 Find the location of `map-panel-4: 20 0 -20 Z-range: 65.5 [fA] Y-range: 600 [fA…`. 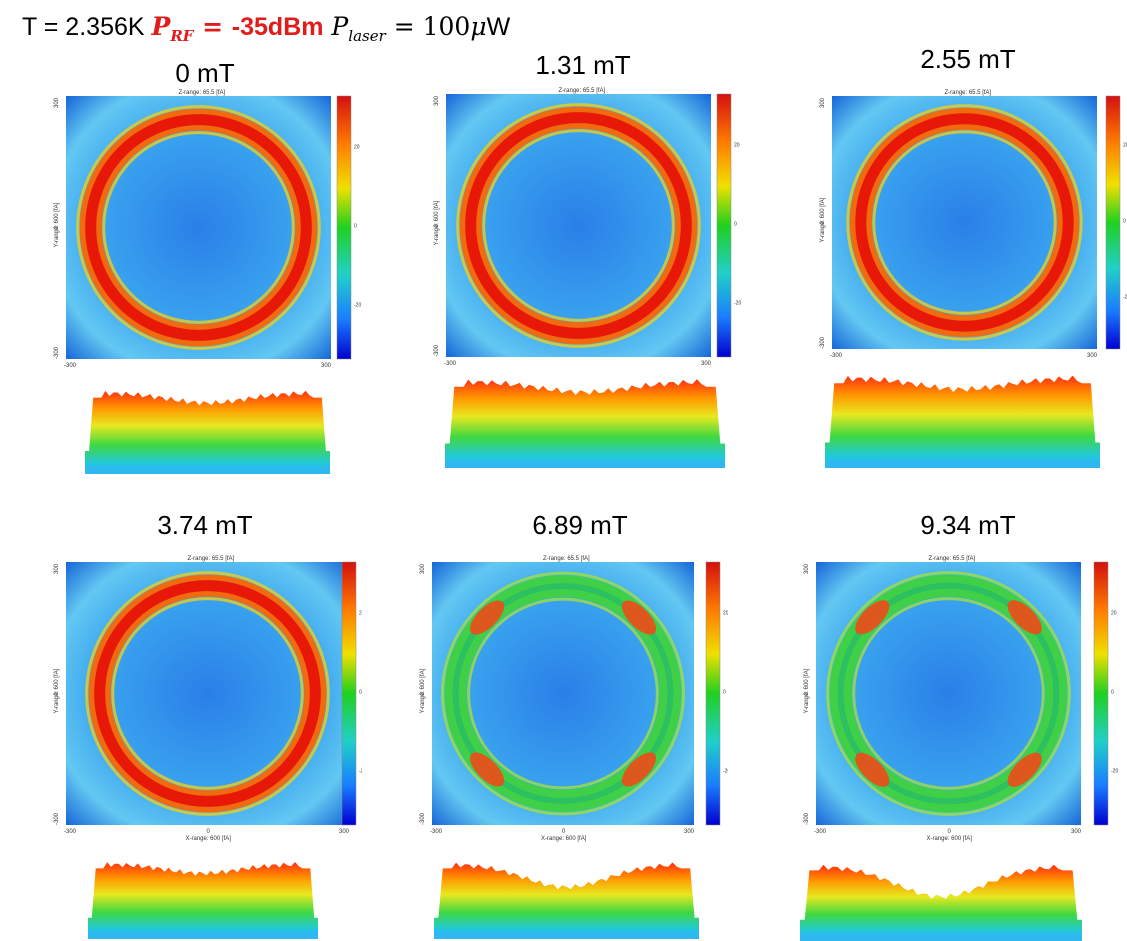

map-panel-4: 20 0 -20 Z-range: 65.5 [fA] Y-range: 600 [fA… is located at coordinates (573, 697).